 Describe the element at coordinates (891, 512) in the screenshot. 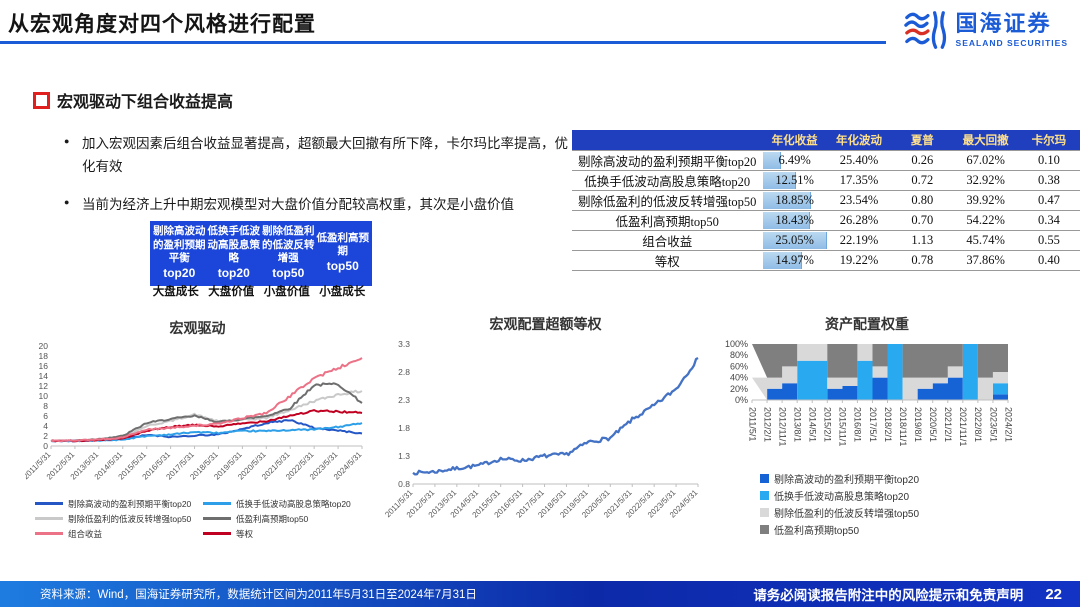

I see `legend-item: 剔除低盈利的低波反转增强top50` at that location.